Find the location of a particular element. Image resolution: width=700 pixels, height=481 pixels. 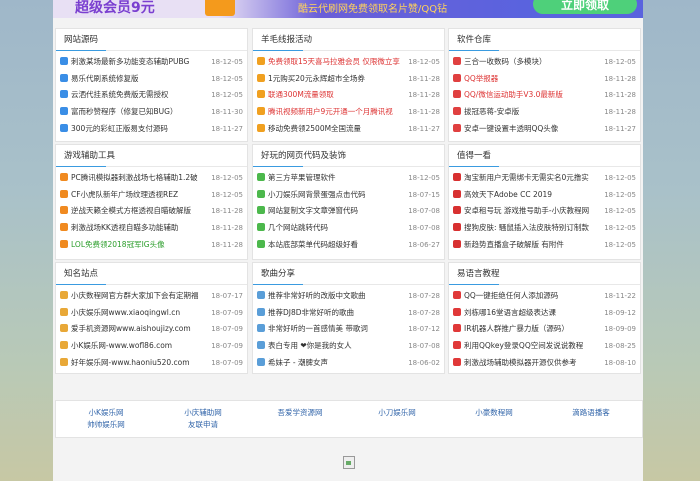

item-title: QQ一键拒绝任何人添加源码 is located at coordinates (511, 295).